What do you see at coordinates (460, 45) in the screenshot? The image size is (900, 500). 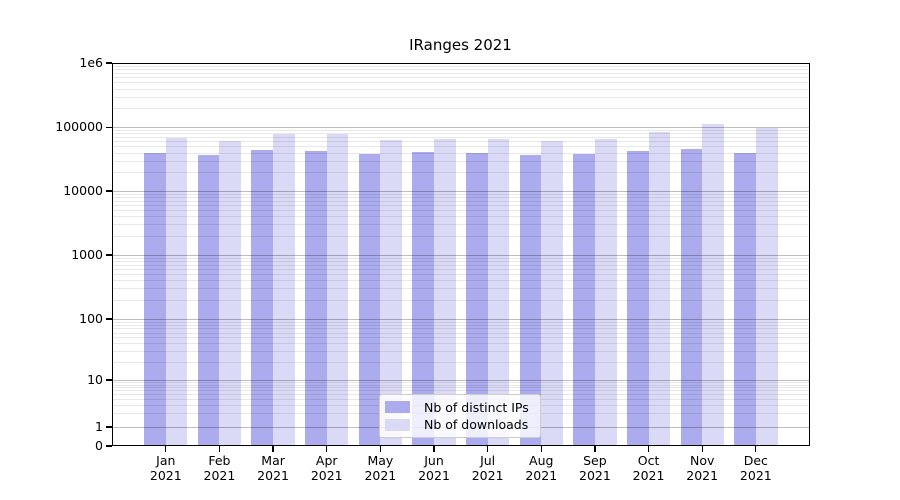 I see `chart-title: IRanges 2021` at bounding box center [460, 45].